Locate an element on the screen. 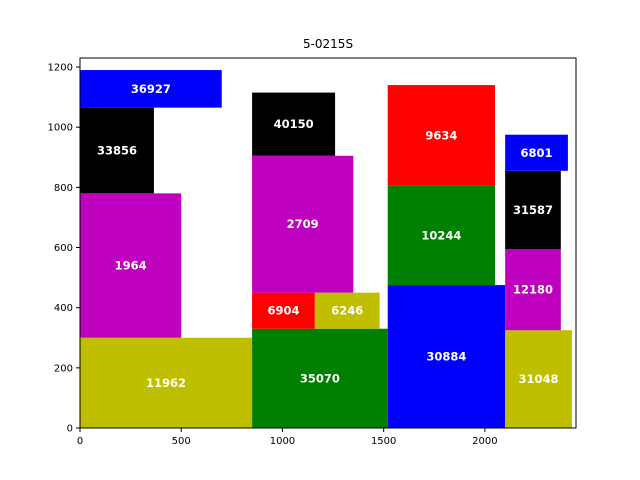 This screenshot has height=480, width=640. x-tick-label: 500 is located at coordinates (181, 441).